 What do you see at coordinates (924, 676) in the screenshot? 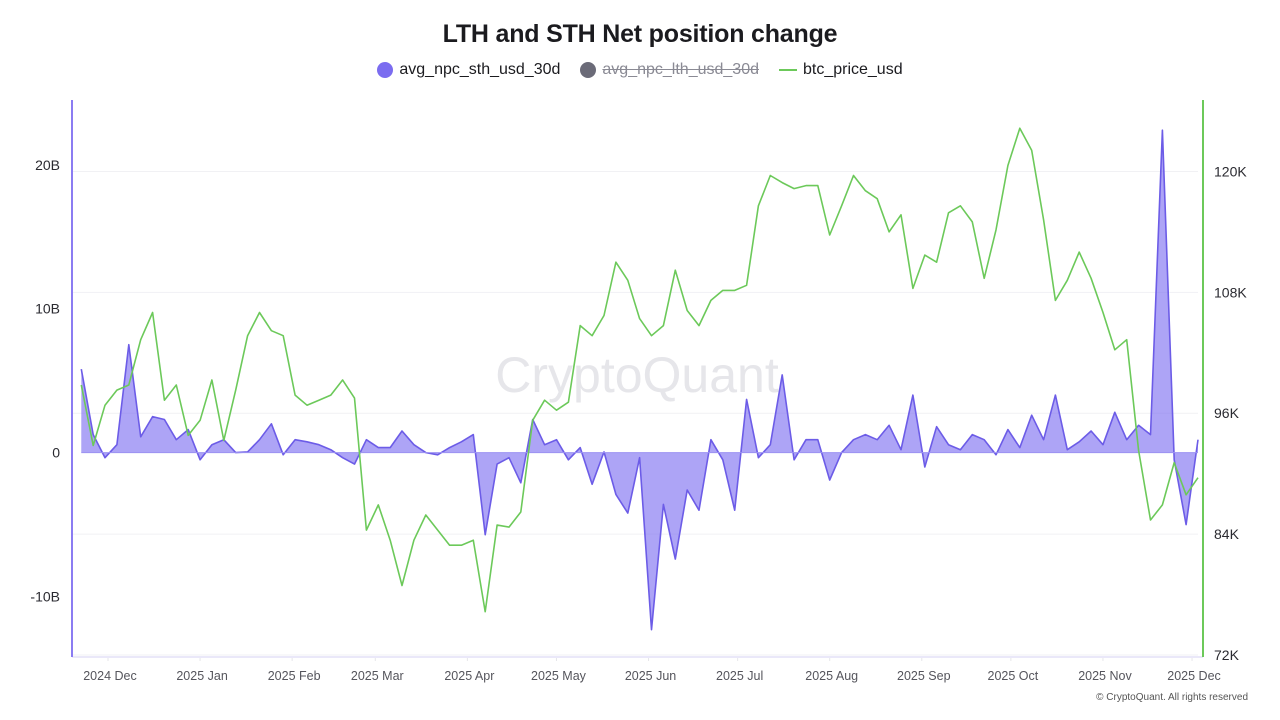
I see `x-tick-label: 2025 Sep` at bounding box center [924, 676].